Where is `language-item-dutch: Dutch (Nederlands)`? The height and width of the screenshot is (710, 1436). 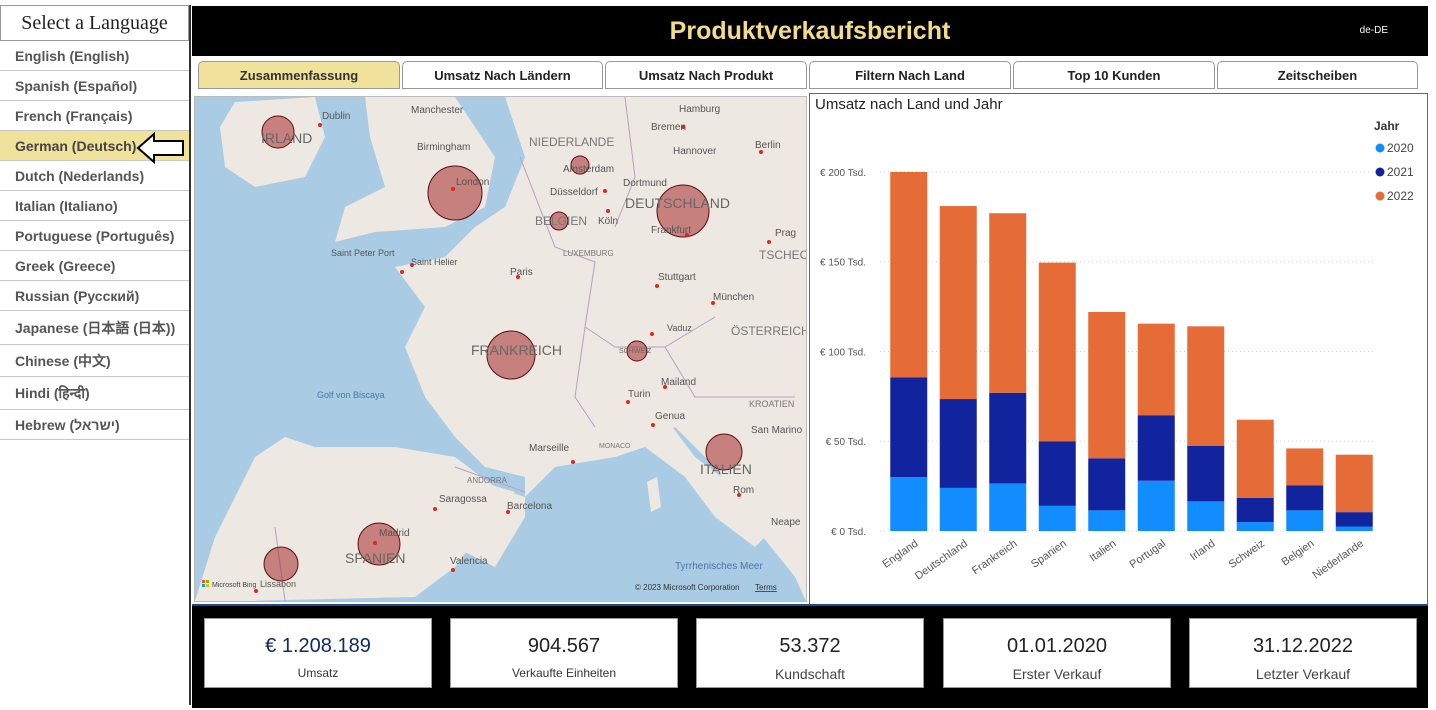 language-item-dutch: Dutch (Nederlands) is located at coordinates (94, 176).